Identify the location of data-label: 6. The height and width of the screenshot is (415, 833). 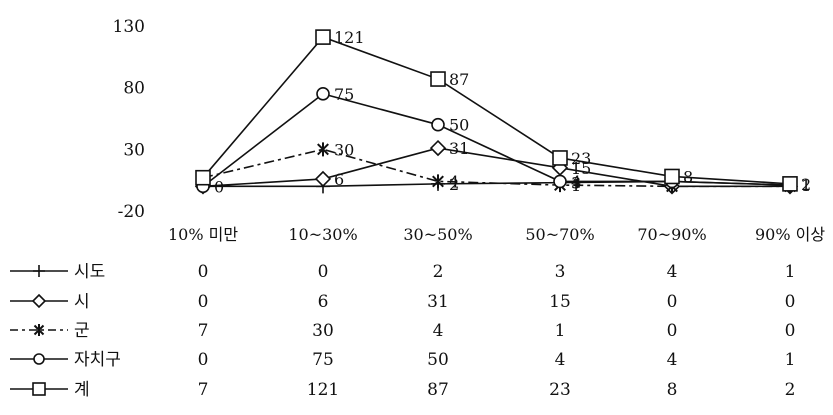
(339, 179).